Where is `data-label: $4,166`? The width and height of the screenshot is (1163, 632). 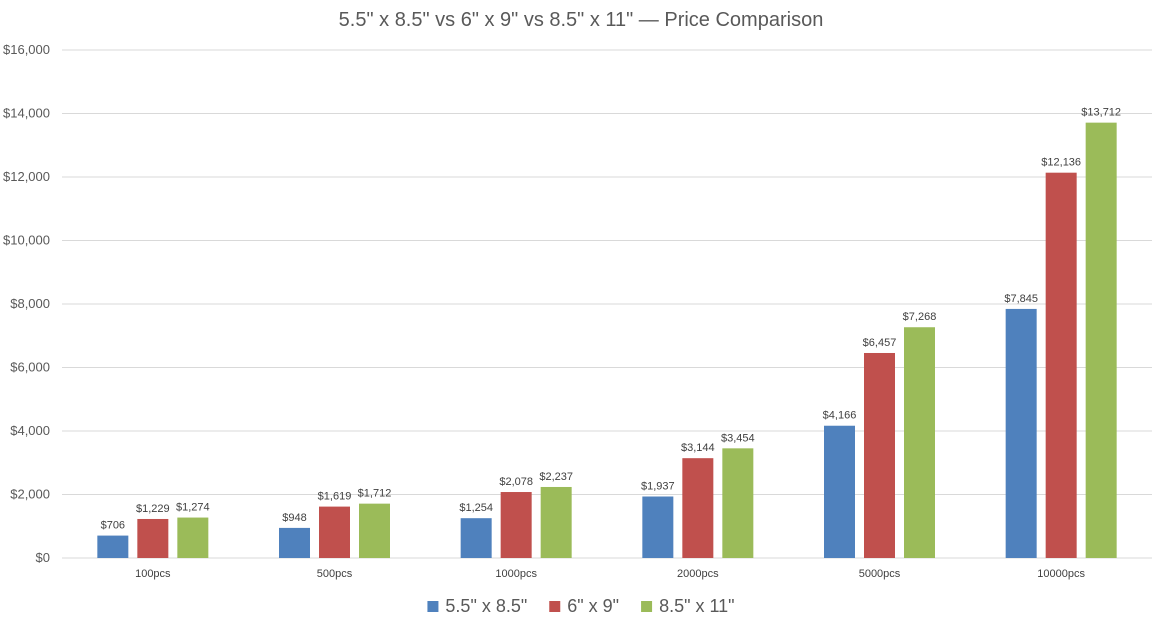 data-label: $4,166 is located at coordinates (840, 416).